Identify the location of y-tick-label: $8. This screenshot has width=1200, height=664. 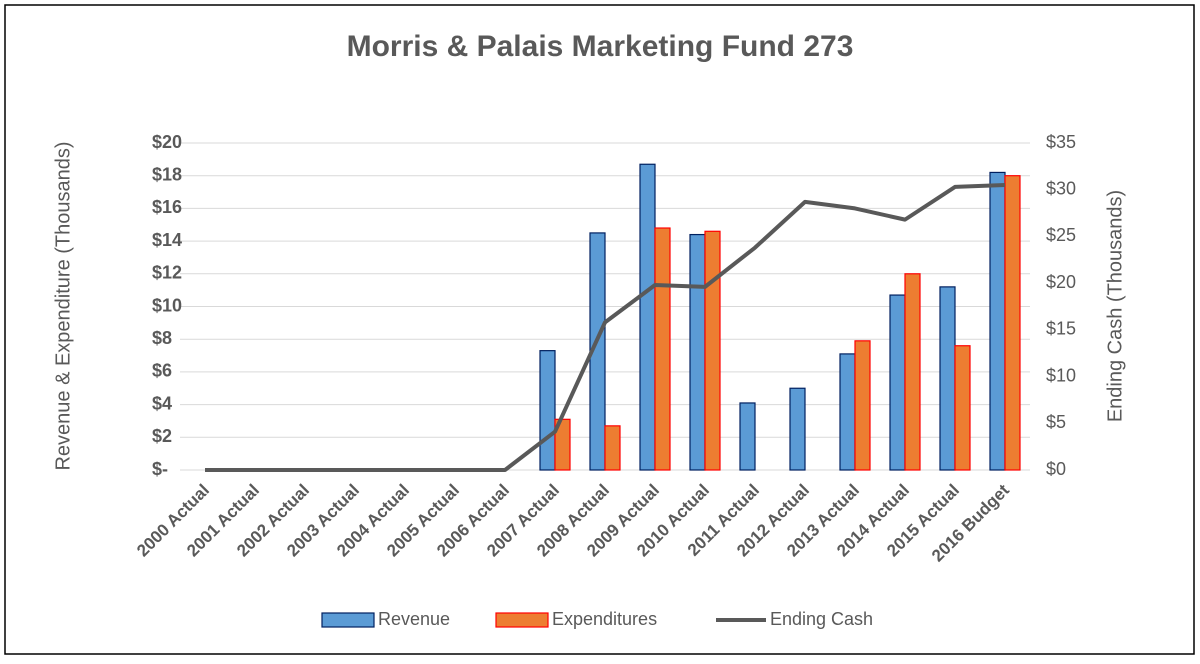
(162, 338).